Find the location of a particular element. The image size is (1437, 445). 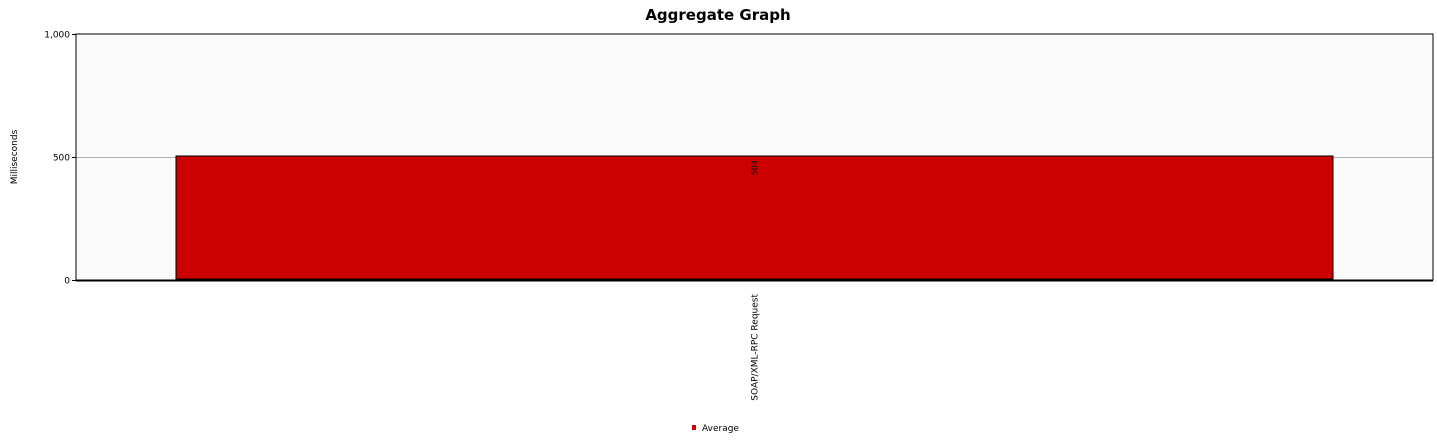

y-tick-label-0: 0 is located at coordinates (67, 282).